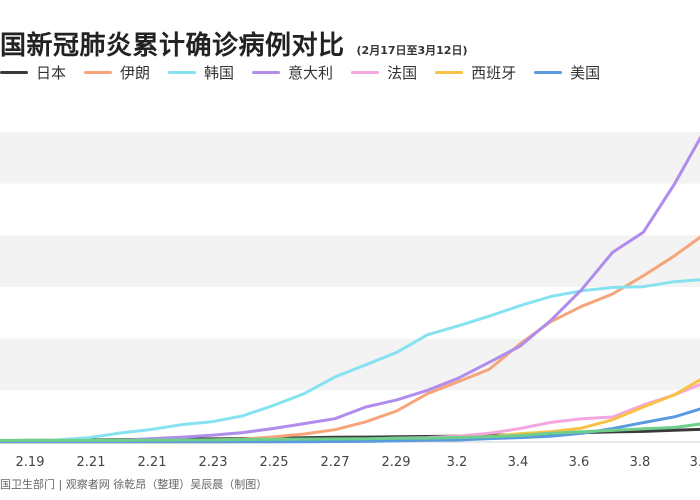 The height and width of the screenshot is (500, 700). I want to click on x-tick-label: 2.23, so click(213, 462).